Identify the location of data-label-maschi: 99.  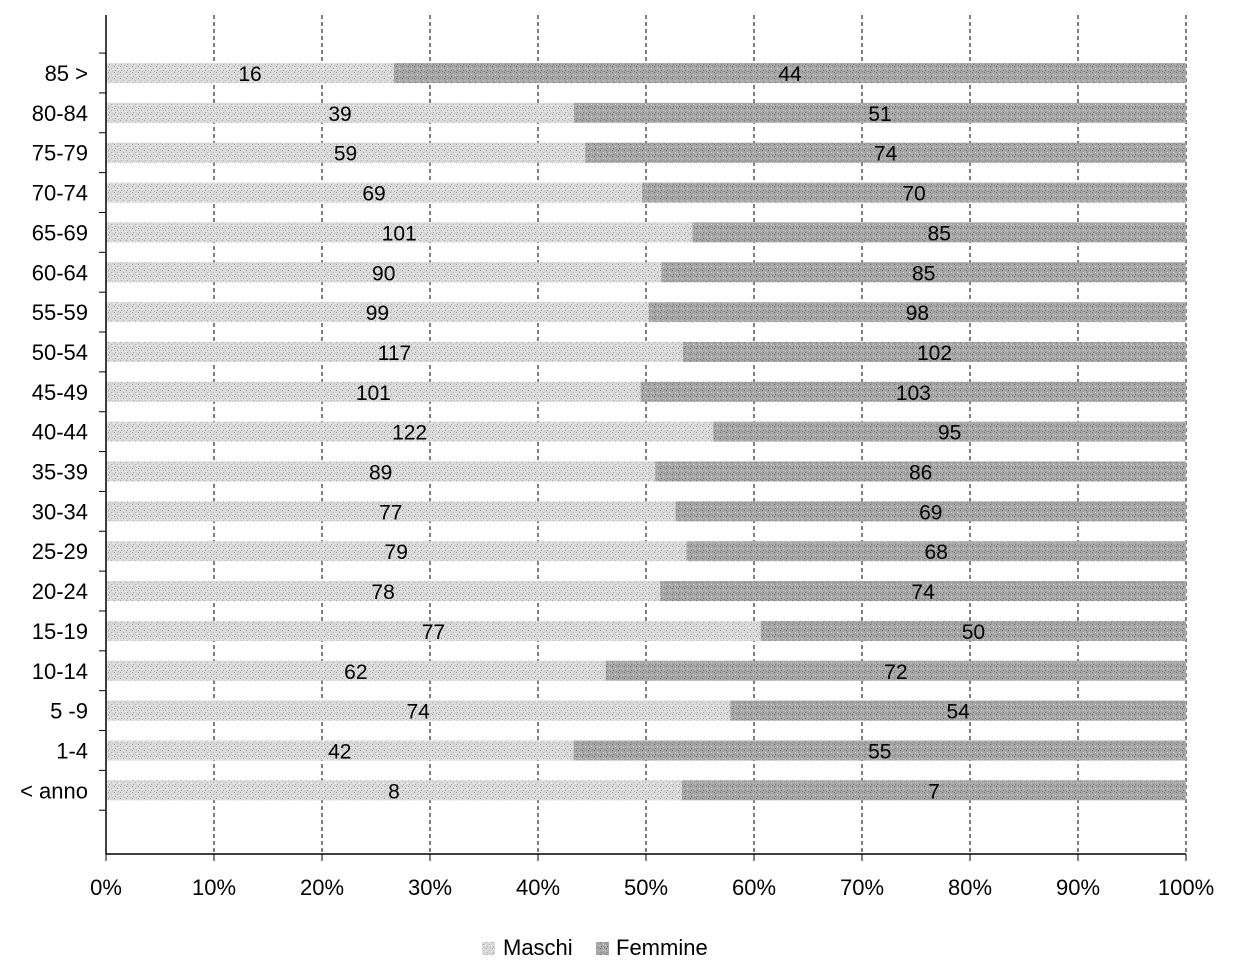
(377, 313).